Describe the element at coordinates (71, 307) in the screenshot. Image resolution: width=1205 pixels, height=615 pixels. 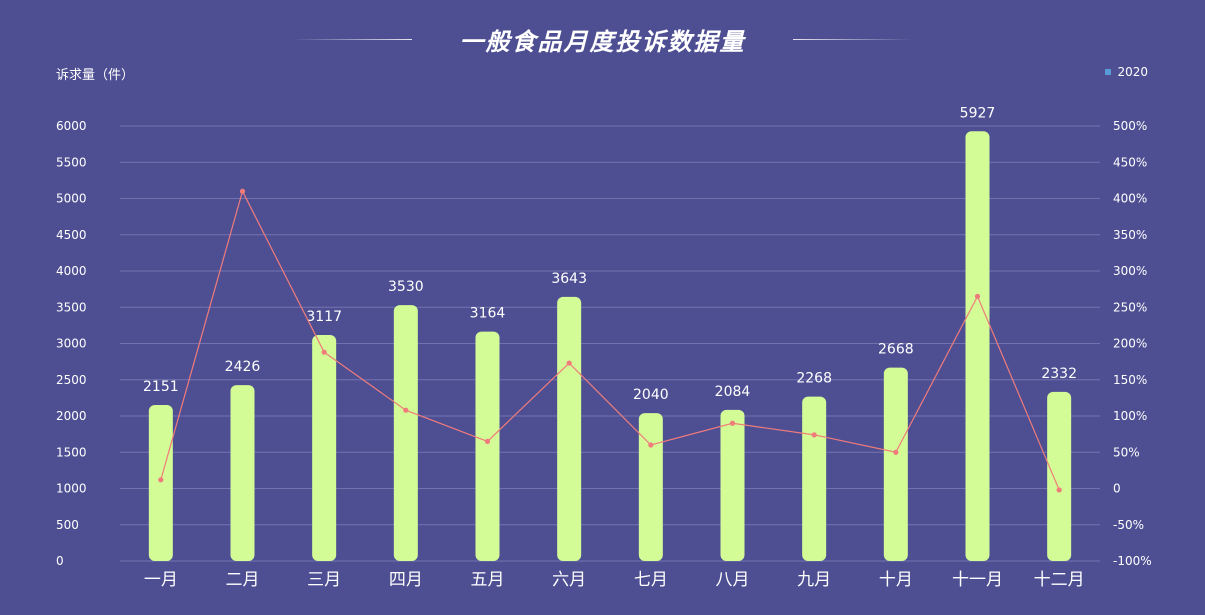
I see `y-left-tick-label: 3500` at that location.